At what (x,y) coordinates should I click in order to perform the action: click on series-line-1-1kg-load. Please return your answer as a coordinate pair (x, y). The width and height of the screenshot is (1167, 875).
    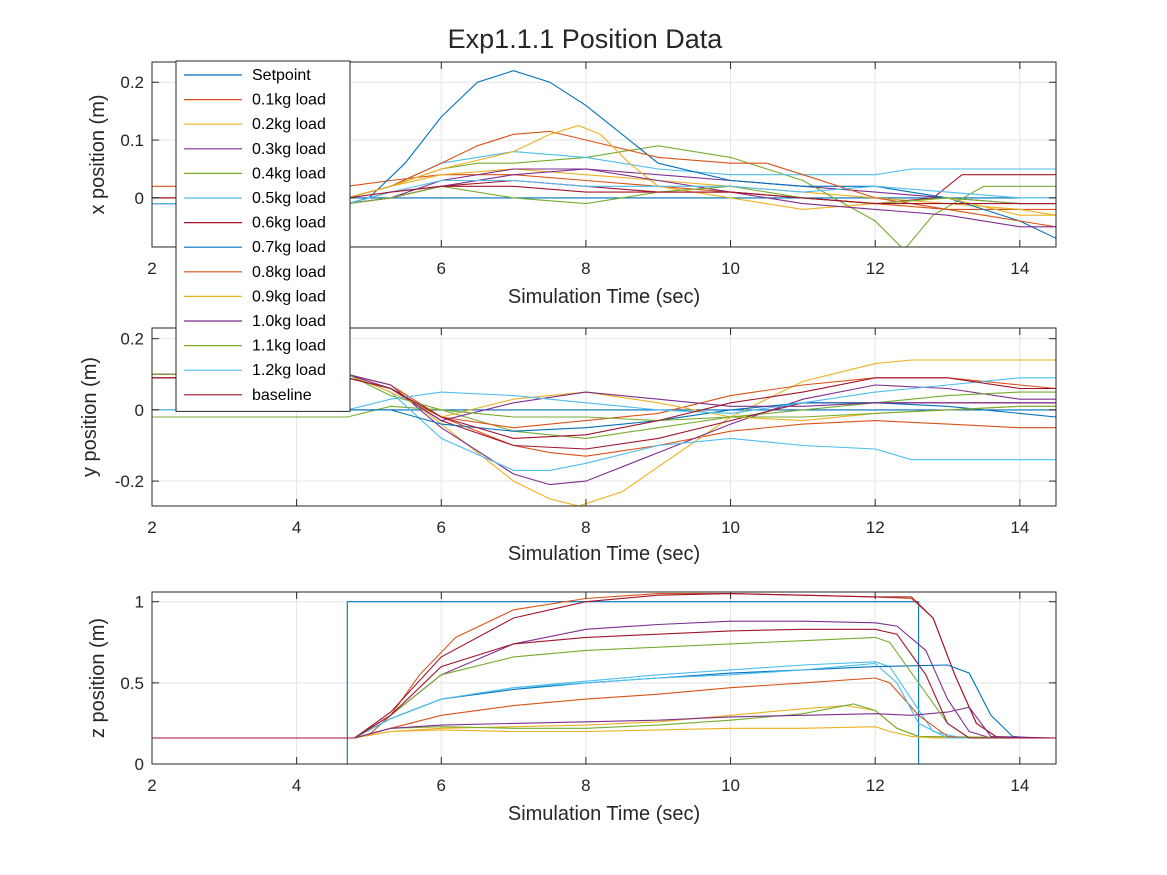
    Looking at the image, I should click on (604, 687).